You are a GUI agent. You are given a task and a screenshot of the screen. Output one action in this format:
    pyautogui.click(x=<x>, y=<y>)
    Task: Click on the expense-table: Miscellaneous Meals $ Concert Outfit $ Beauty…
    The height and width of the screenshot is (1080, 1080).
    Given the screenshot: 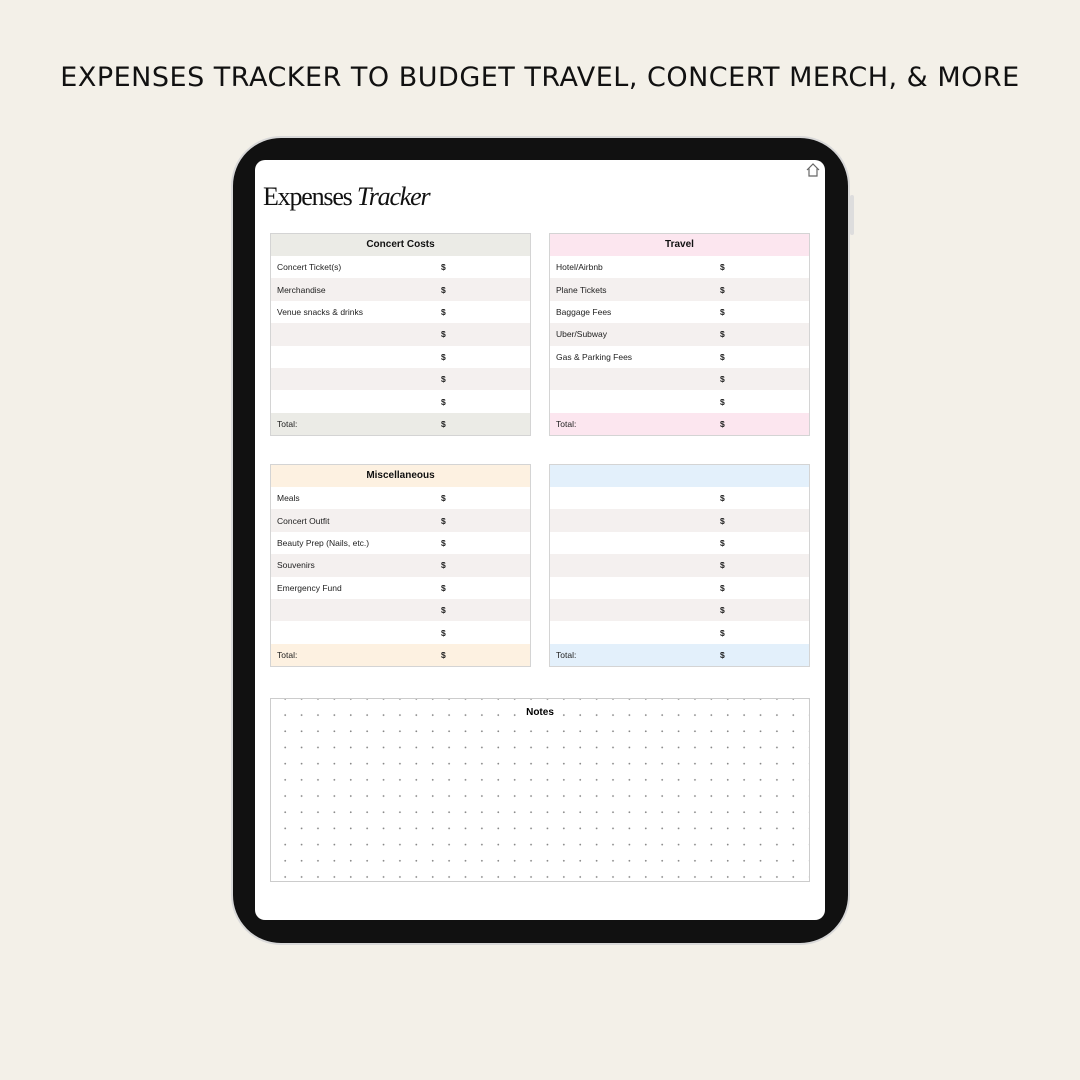 What is the action you would take?
    pyautogui.click(x=400, y=566)
    